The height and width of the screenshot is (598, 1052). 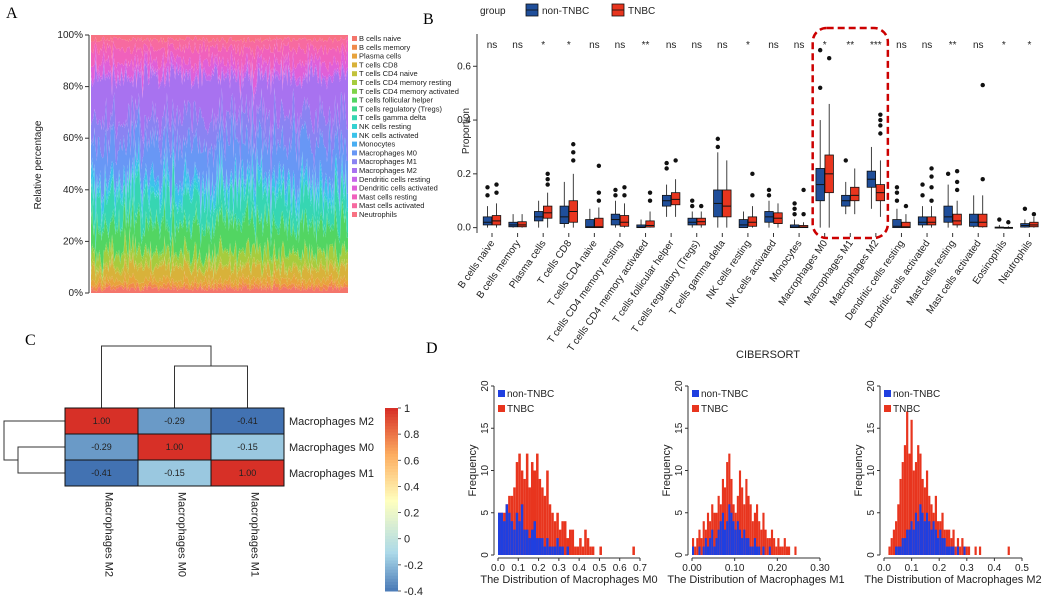 What do you see at coordinates (464, 66) in the screenshot?
I see `panel-b-ytick-label: 0.6` at bounding box center [464, 66].